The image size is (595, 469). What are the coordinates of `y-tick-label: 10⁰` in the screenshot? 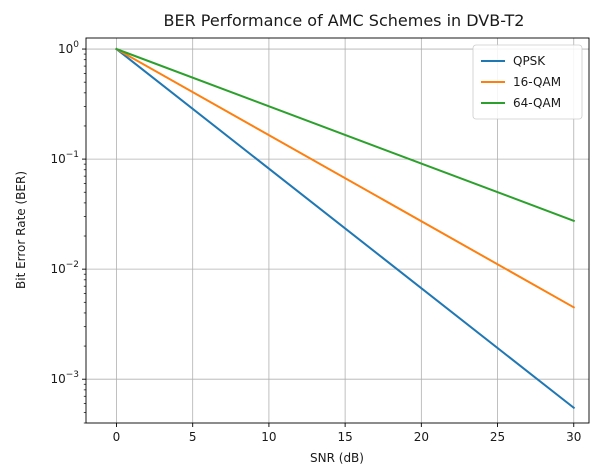 It's located at (68, 48).